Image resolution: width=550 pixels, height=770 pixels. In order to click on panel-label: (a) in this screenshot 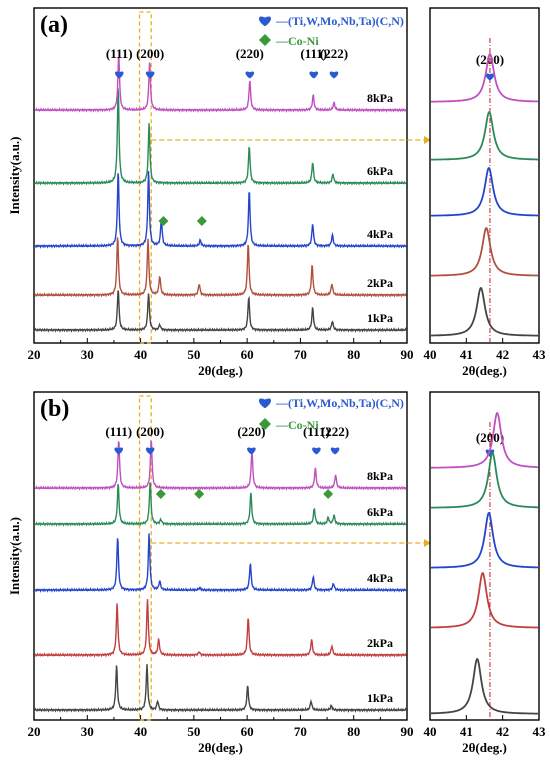, I will do `click(54, 25)`.